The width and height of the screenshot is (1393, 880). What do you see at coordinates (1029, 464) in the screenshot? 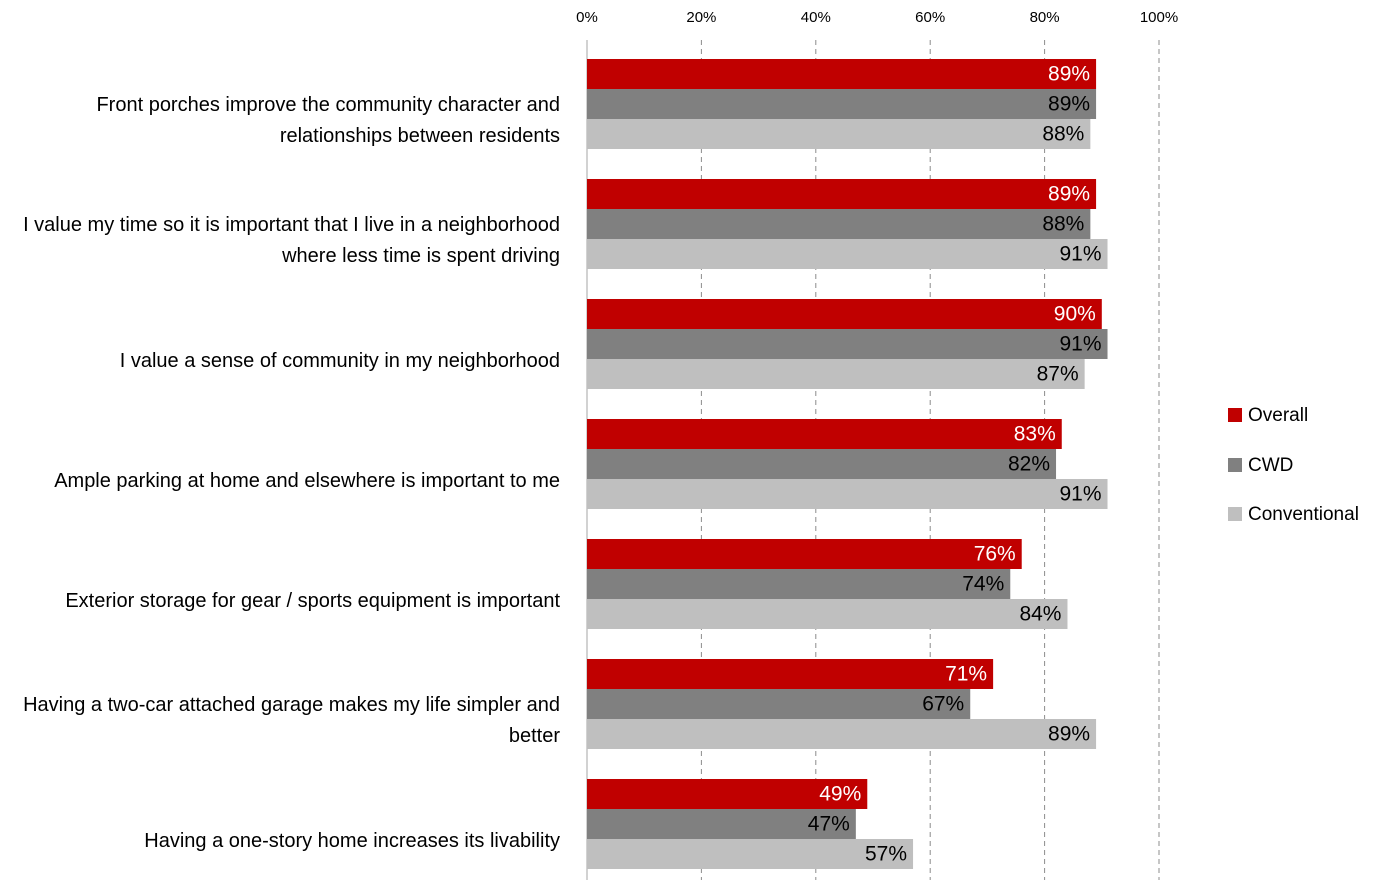
I see `value-label: 82%` at bounding box center [1029, 464].